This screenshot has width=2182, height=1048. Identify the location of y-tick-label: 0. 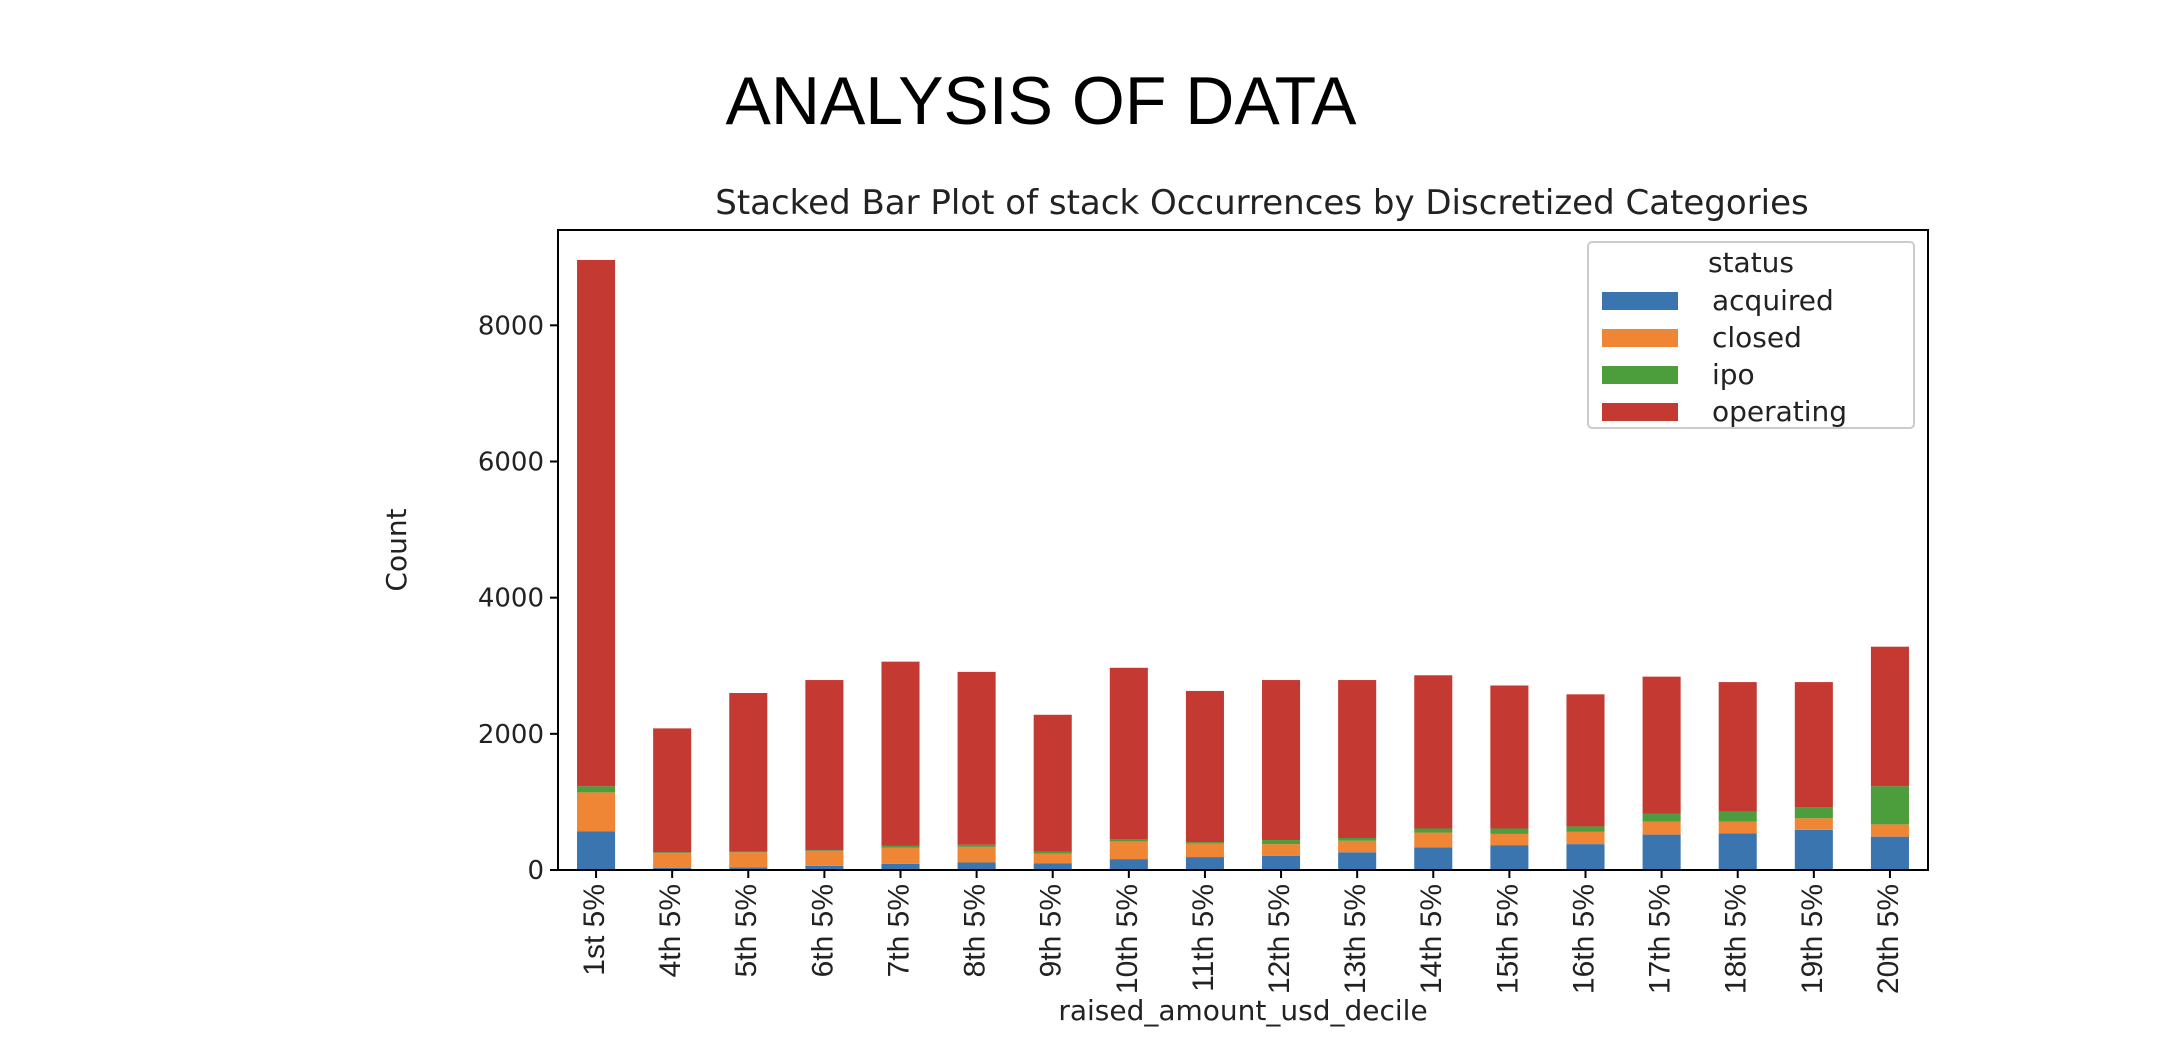
(535, 871).